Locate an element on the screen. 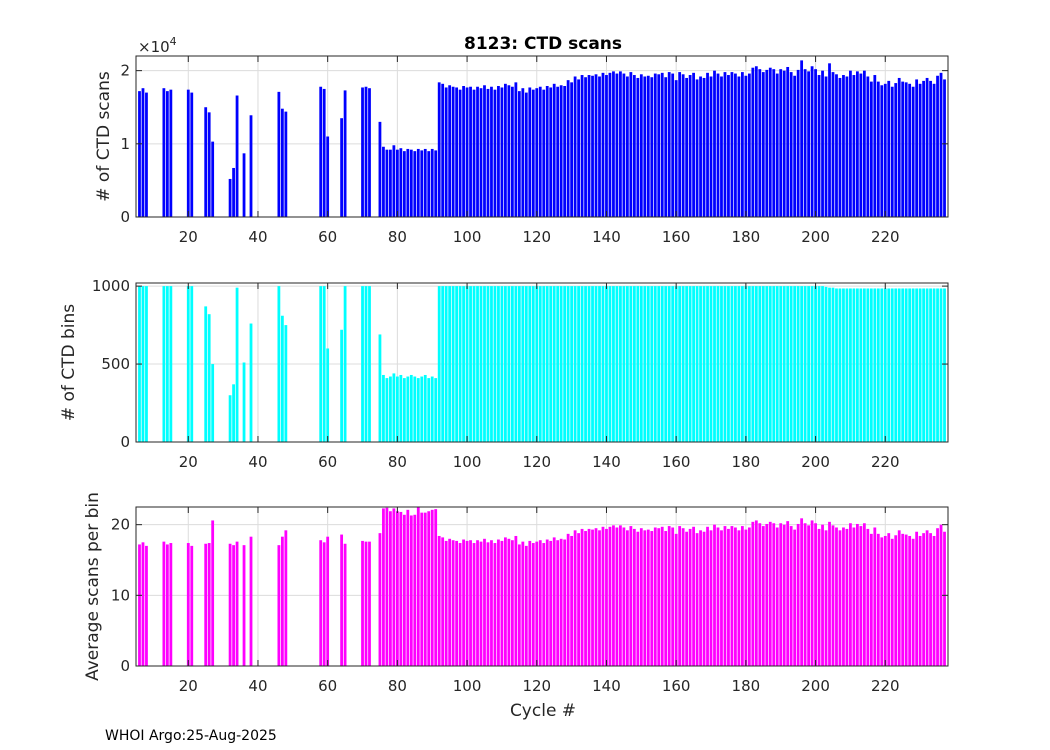 Image resolution: width=1050 pixels, height=750 pixels. y-tick-label: 0 is located at coordinates (125, 666).